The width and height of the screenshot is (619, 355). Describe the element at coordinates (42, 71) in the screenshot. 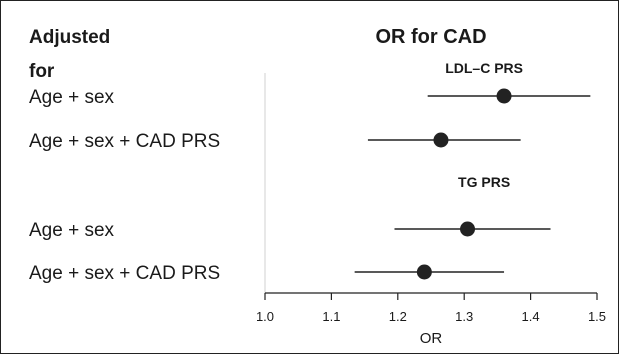

I see `adjusted-for-title-line2: for` at that location.